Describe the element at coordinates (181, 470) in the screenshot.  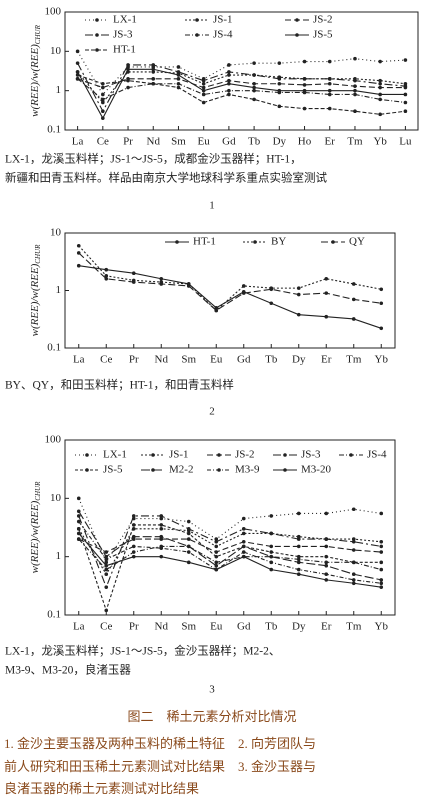
I see `legend-label: M2-2` at that location.